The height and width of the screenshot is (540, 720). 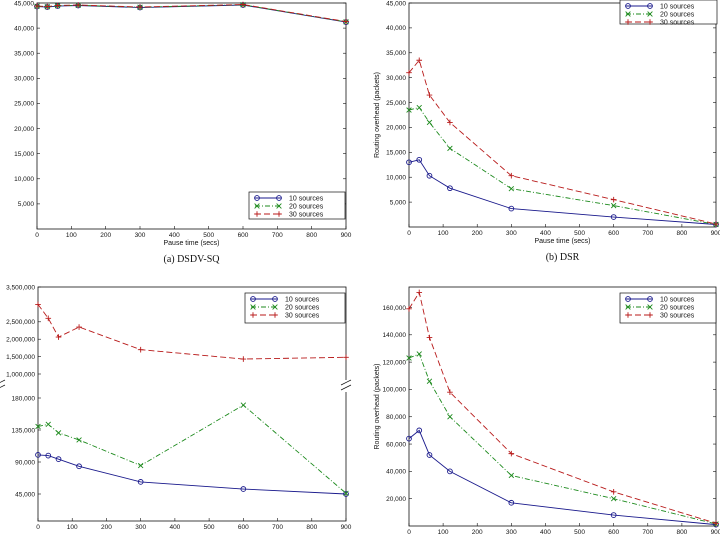 I want to click on data-point-s1-4-circle, so click(x=511, y=502).